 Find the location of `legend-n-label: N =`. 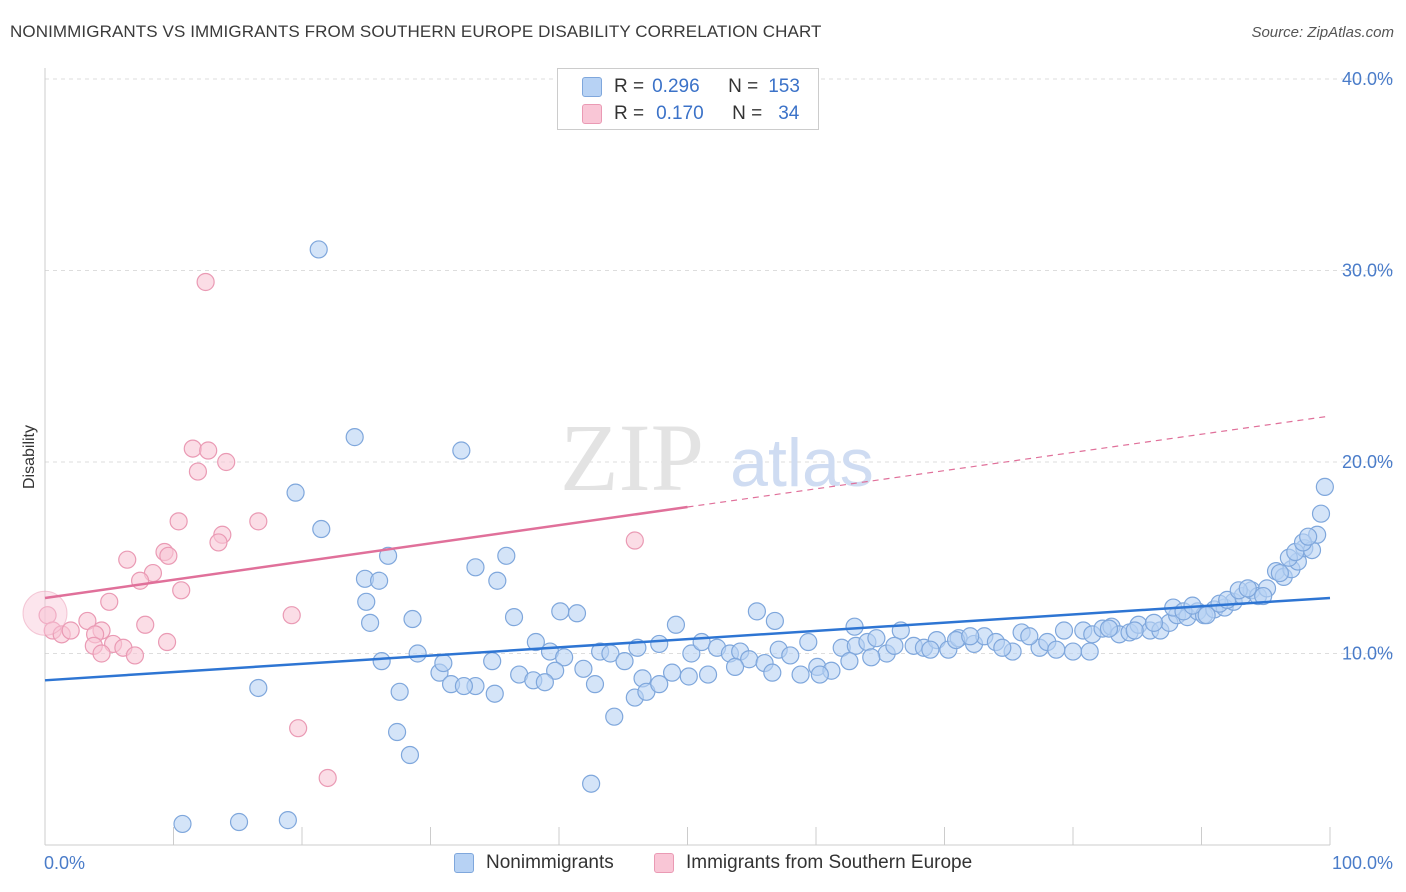

legend-n-label: N = is located at coordinates (743, 86).